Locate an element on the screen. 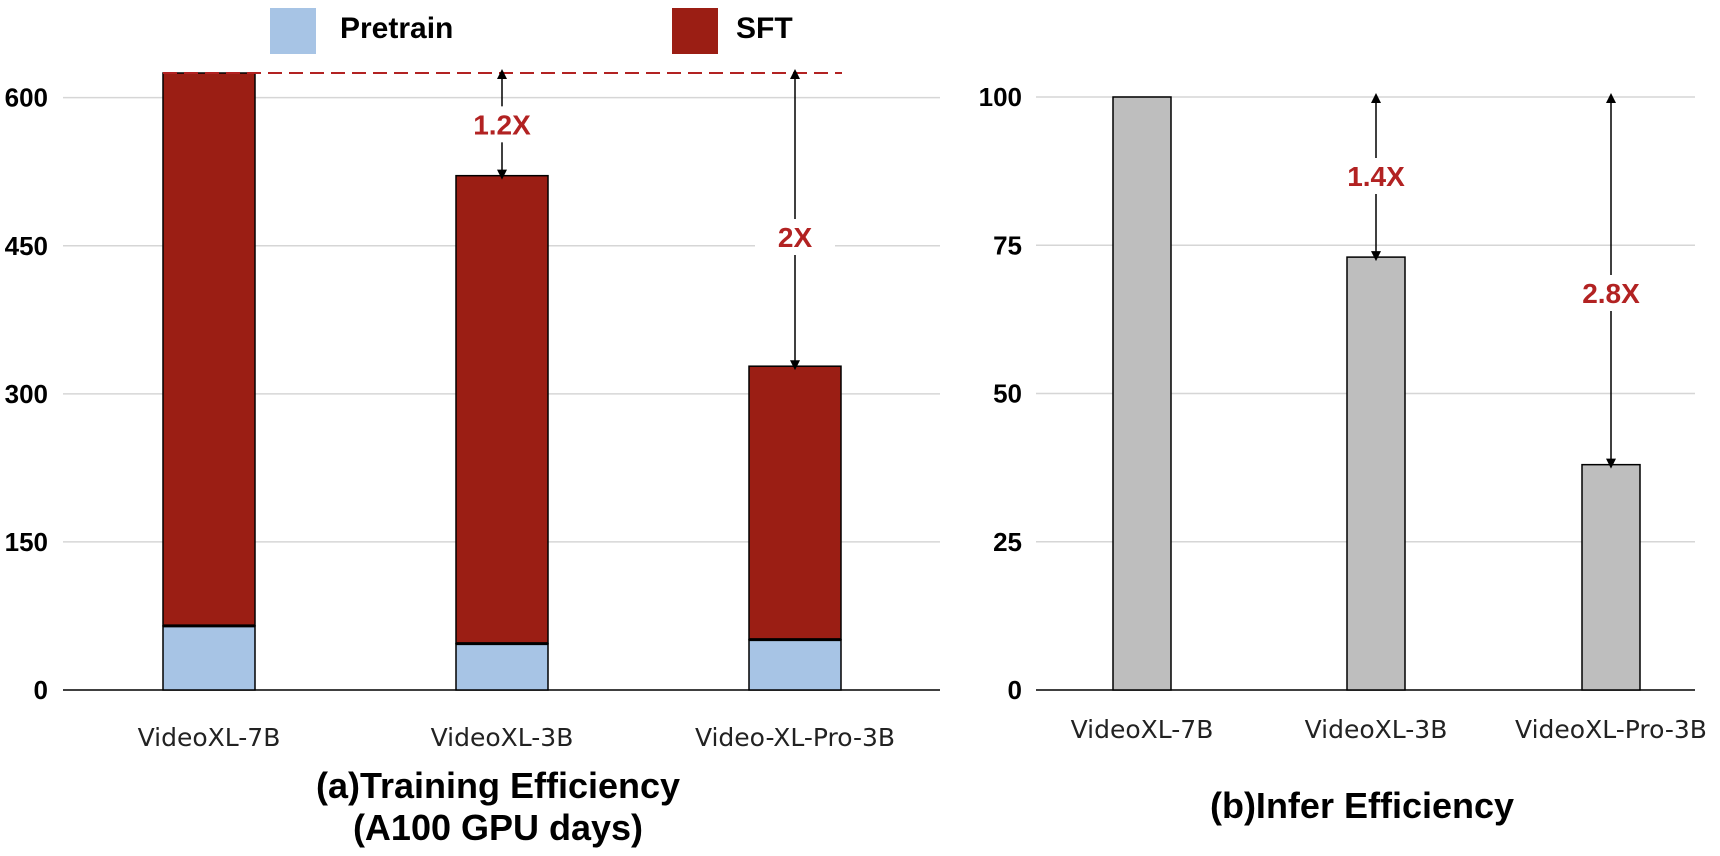 This screenshot has width=1720, height=856. inference-categories: VideoXL-7B VideoXL-3B VideoXL-Pro-3B is located at coordinates (1389, 729).